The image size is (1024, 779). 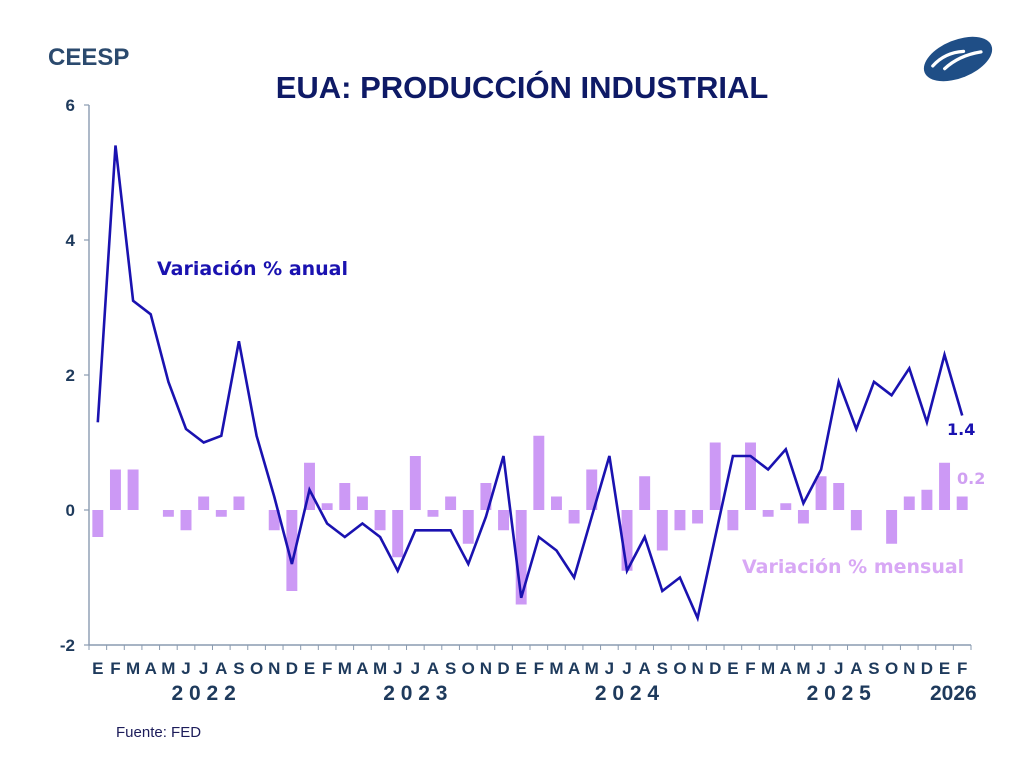 What do you see at coordinates (70, 510) in the screenshot?
I see `y-tick-label: 0` at bounding box center [70, 510].